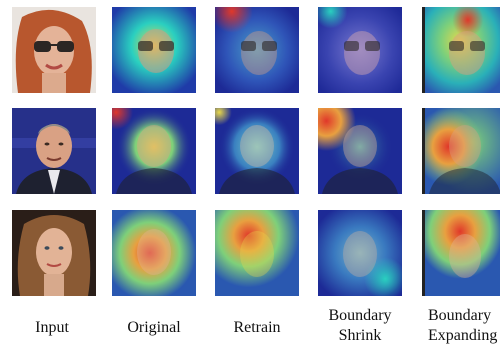 The height and width of the screenshot is (348, 500). I want to click on man-suit-photo-icon, so click(54, 151).